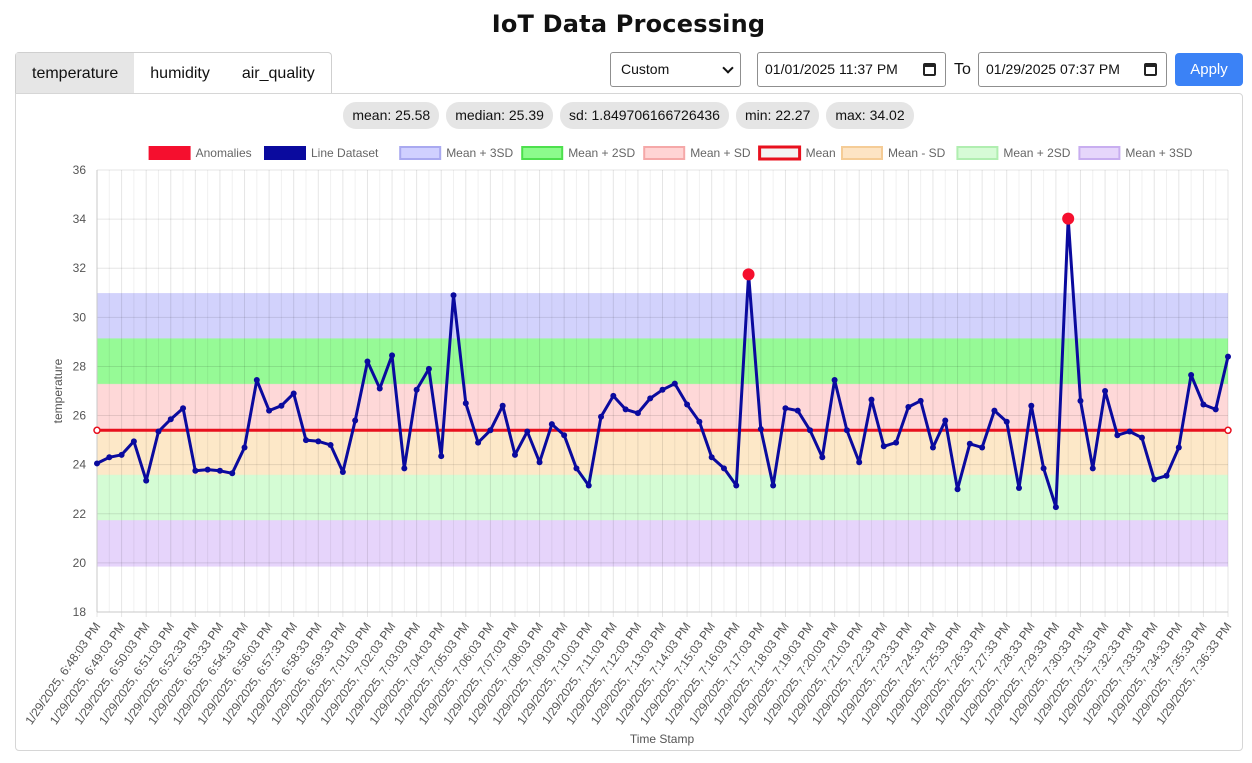  I want to click on legend-label: Mean, so click(821, 153).